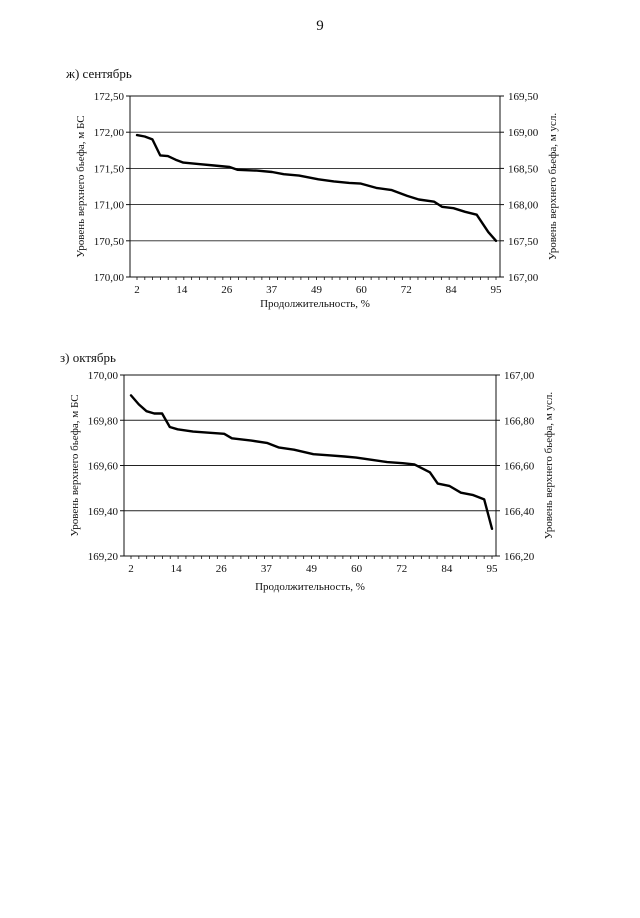 The image size is (640, 918). I want to click on y-tick-right-label: 168,50, so click(523, 169).